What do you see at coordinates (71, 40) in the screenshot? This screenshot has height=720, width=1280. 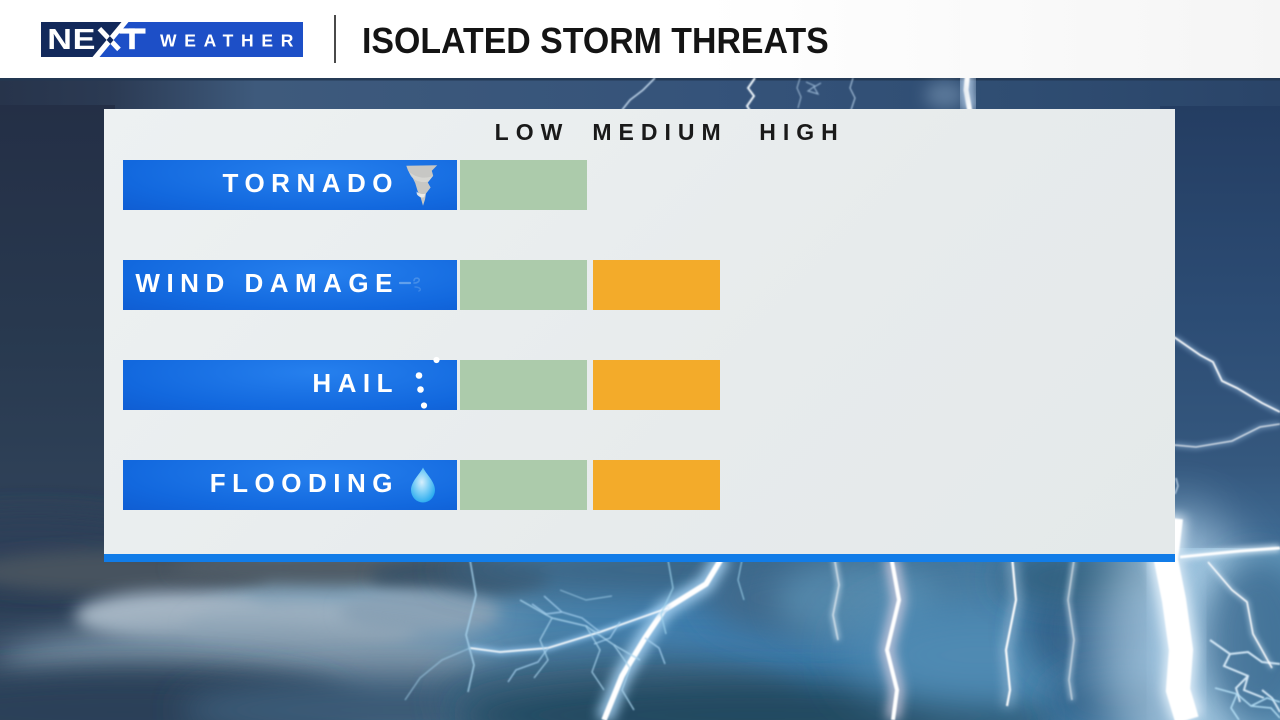 I see `svg-text: NE` at bounding box center [71, 40].